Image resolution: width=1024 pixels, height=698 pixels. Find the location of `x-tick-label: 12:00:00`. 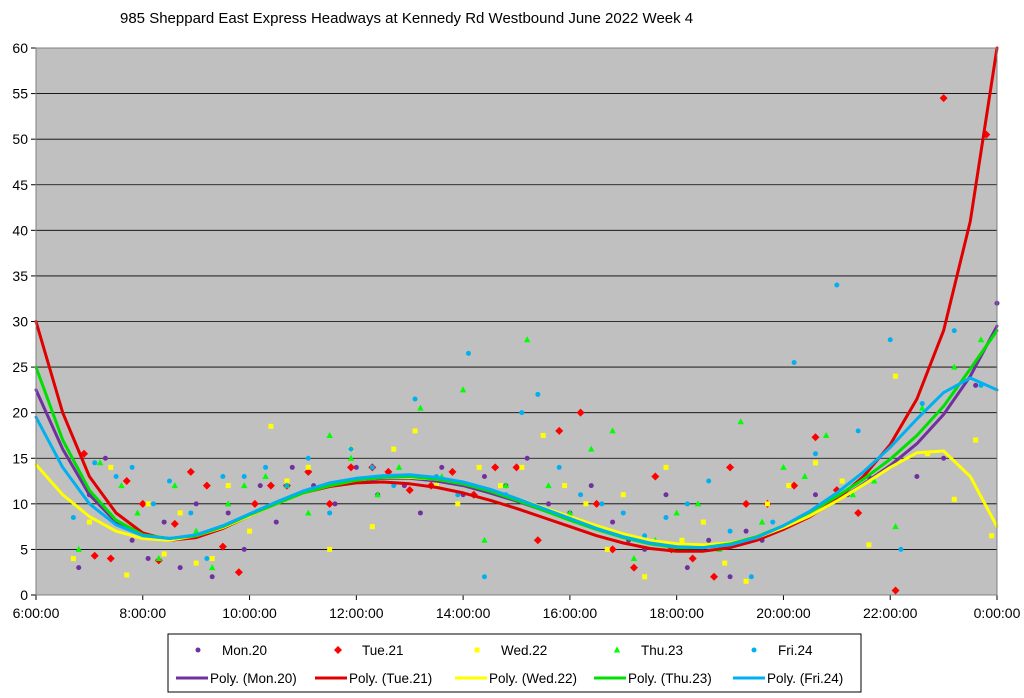

x-tick-label: 12:00:00 is located at coordinates (356, 613).